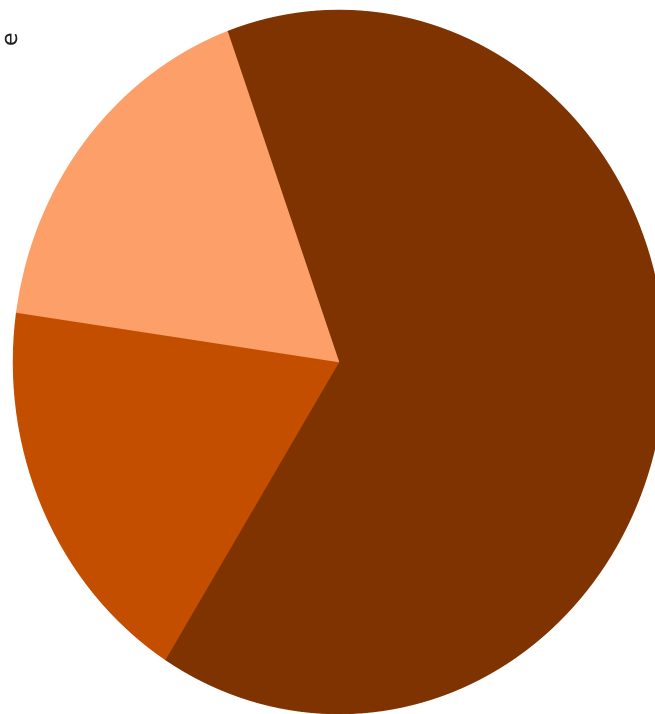 The image size is (655, 714). What do you see at coordinates (11, 39) in the screenshot?
I see `clipped-side-label: e` at bounding box center [11, 39].